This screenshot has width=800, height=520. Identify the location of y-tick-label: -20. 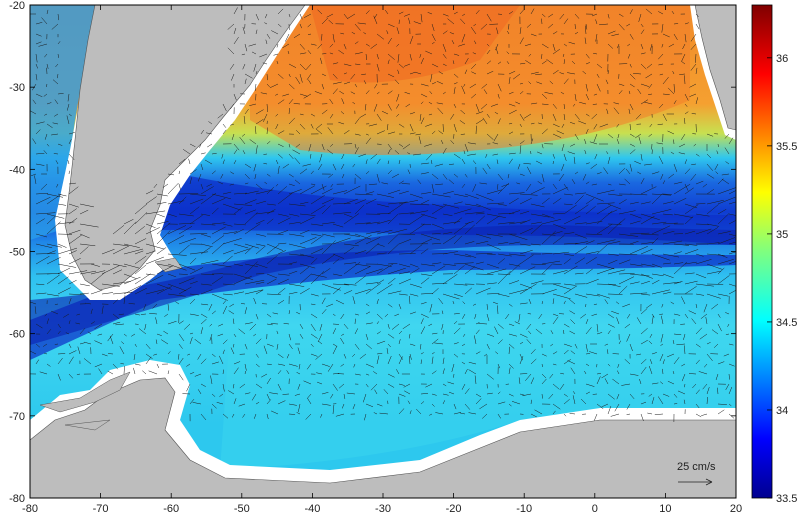
(17, 6).